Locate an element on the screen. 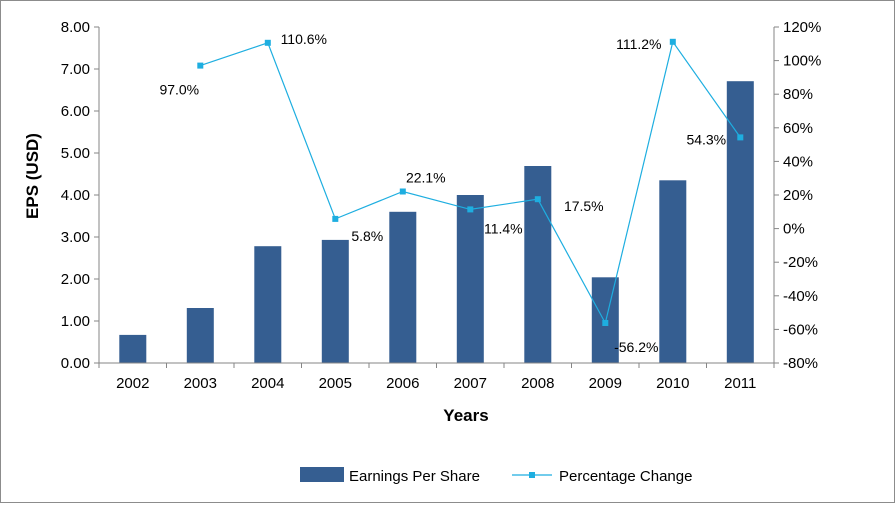 Image resolution: width=895 pixels, height=508 pixels. bar-2011 is located at coordinates (740, 222).